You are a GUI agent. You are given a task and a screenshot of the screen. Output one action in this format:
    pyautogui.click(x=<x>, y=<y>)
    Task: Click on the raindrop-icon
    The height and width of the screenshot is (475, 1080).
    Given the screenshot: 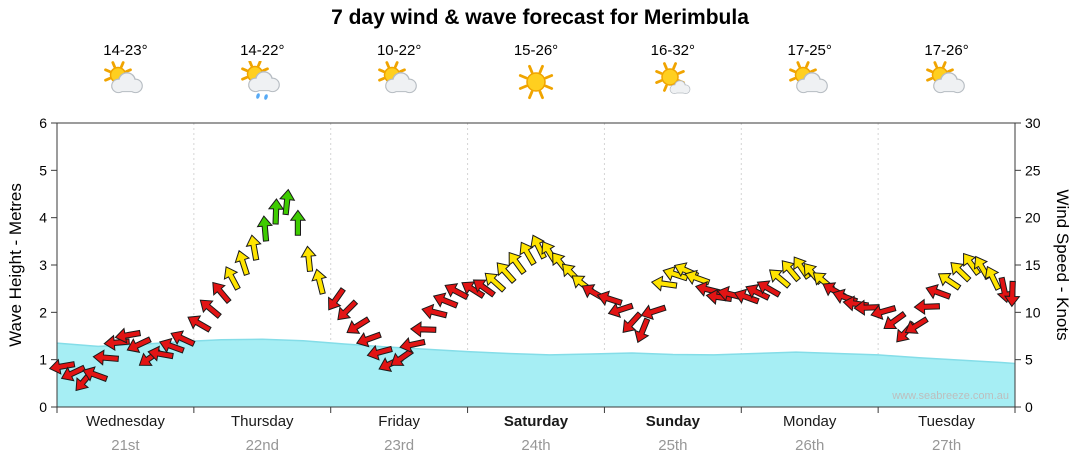 What is the action you would take?
    pyautogui.click(x=266, y=97)
    